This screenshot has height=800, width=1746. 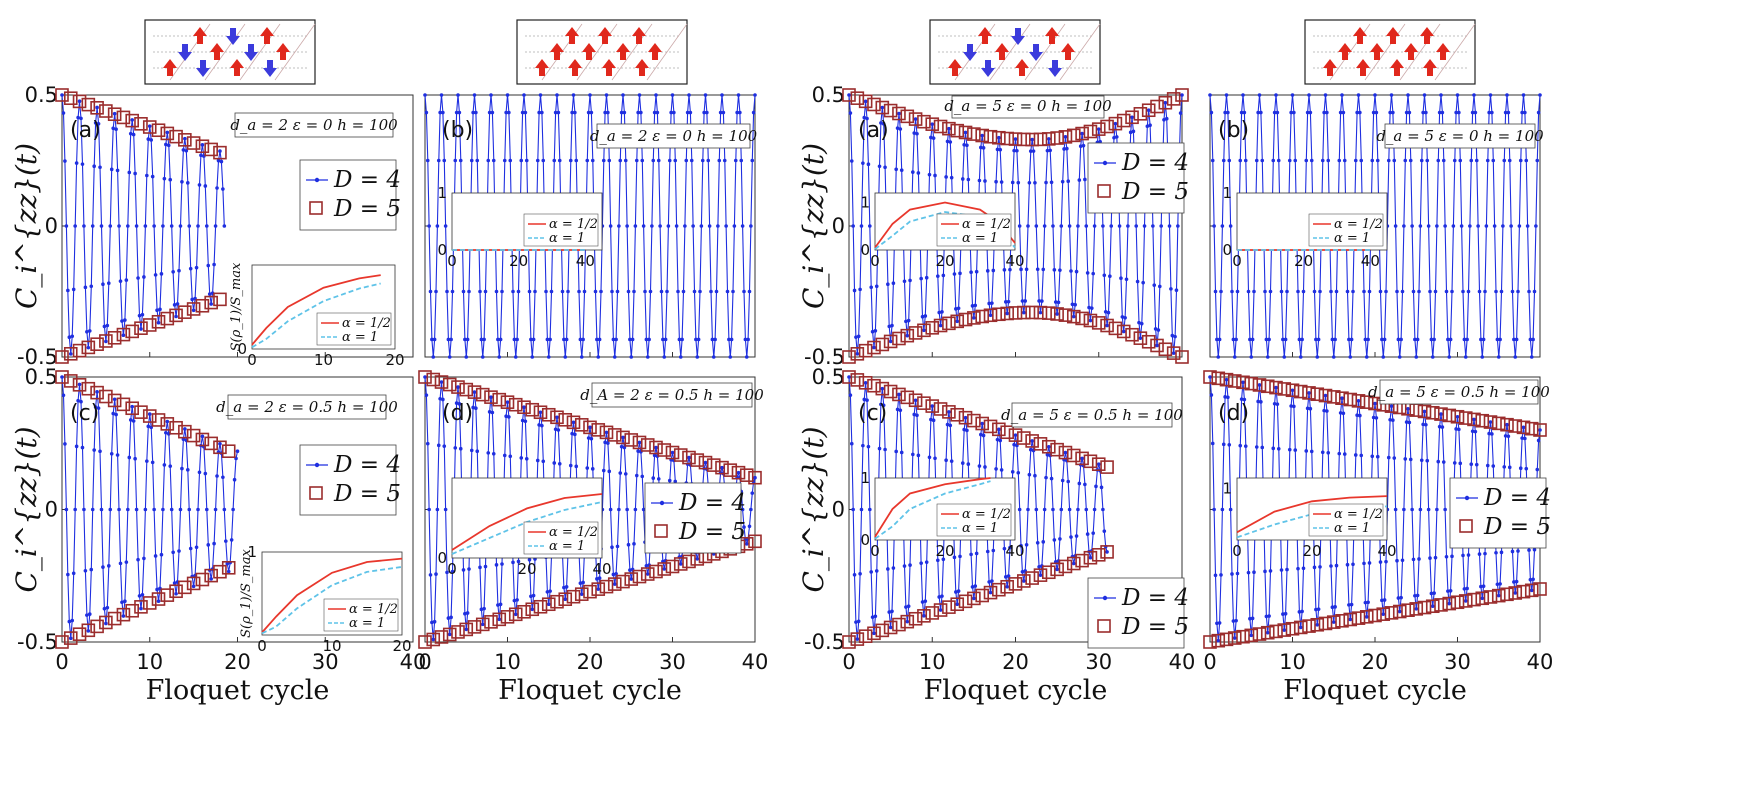 What do you see at coordinates (238, 690) in the screenshot?
I see `x-axis-label: Floquet cycle` at bounding box center [238, 690].